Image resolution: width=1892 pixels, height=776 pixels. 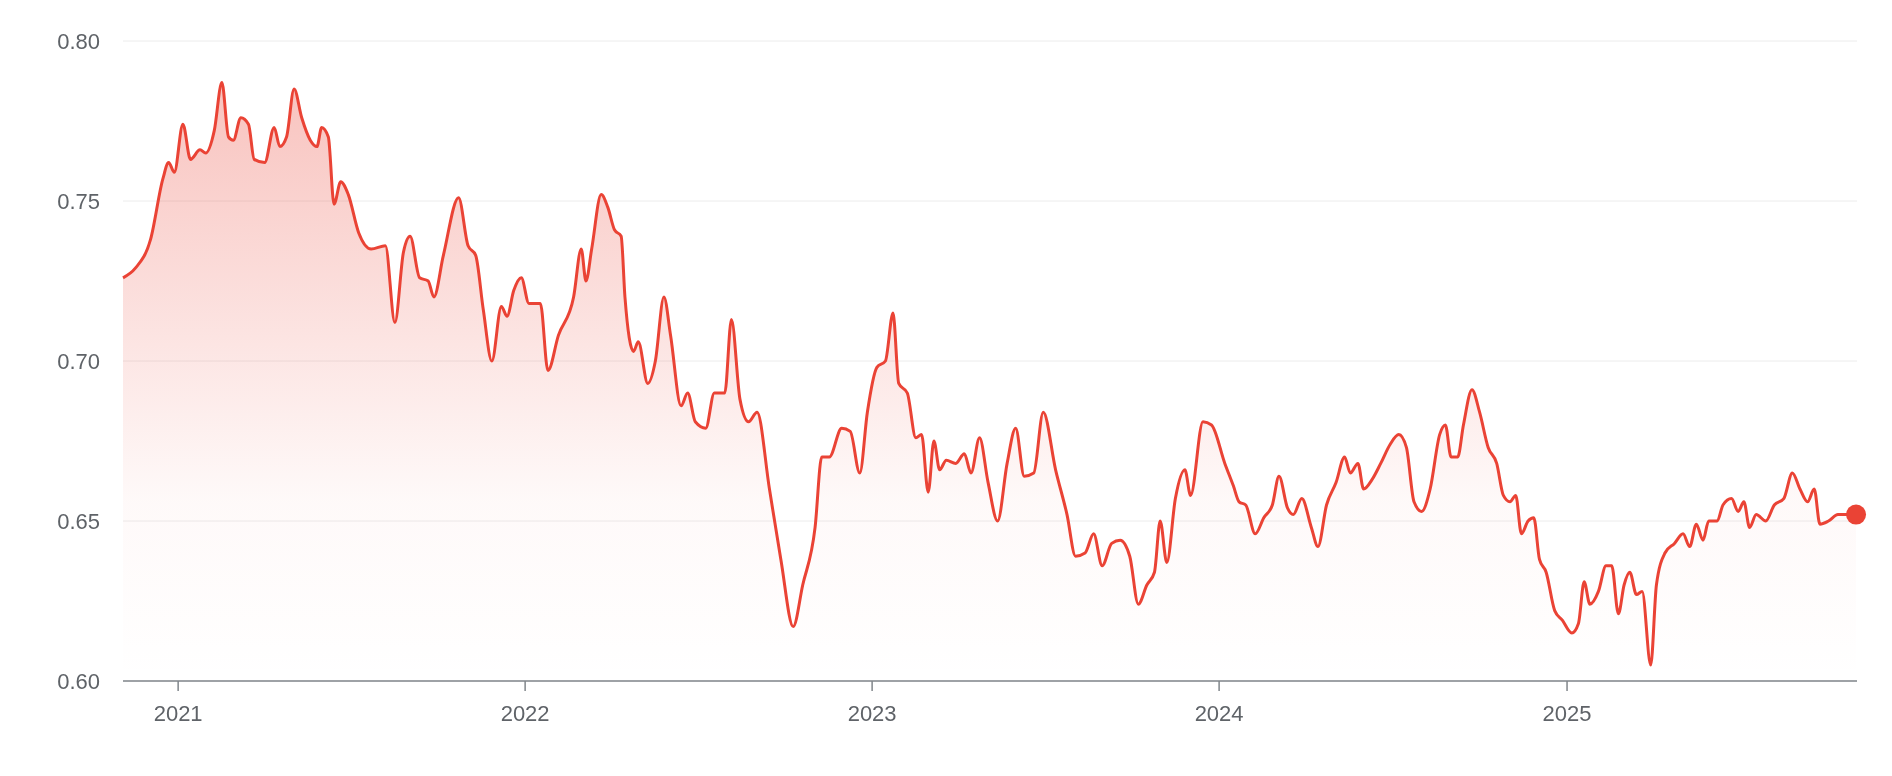 What do you see at coordinates (525, 713) in the screenshot?
I see `x-tick-label: 2022` at bounding box center [525, 713].